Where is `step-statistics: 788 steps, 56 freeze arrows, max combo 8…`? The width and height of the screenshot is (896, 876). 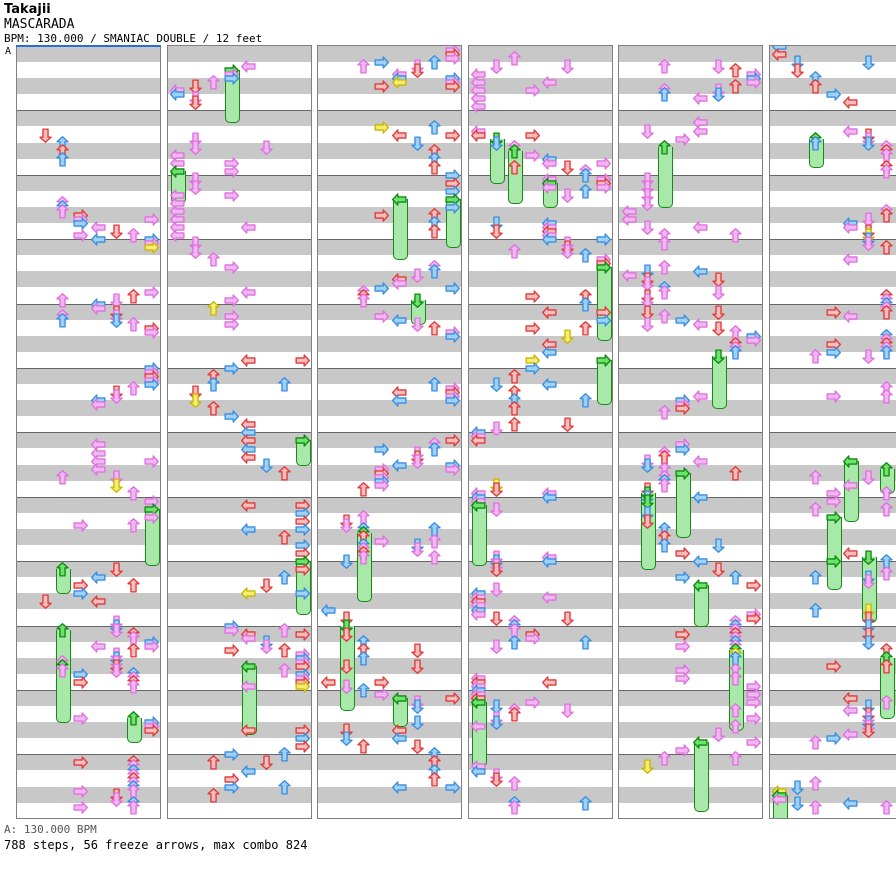 step-statistics: 788 steps, 56 freeze arrows, max combo 8… is located at coordinates (156, 845).